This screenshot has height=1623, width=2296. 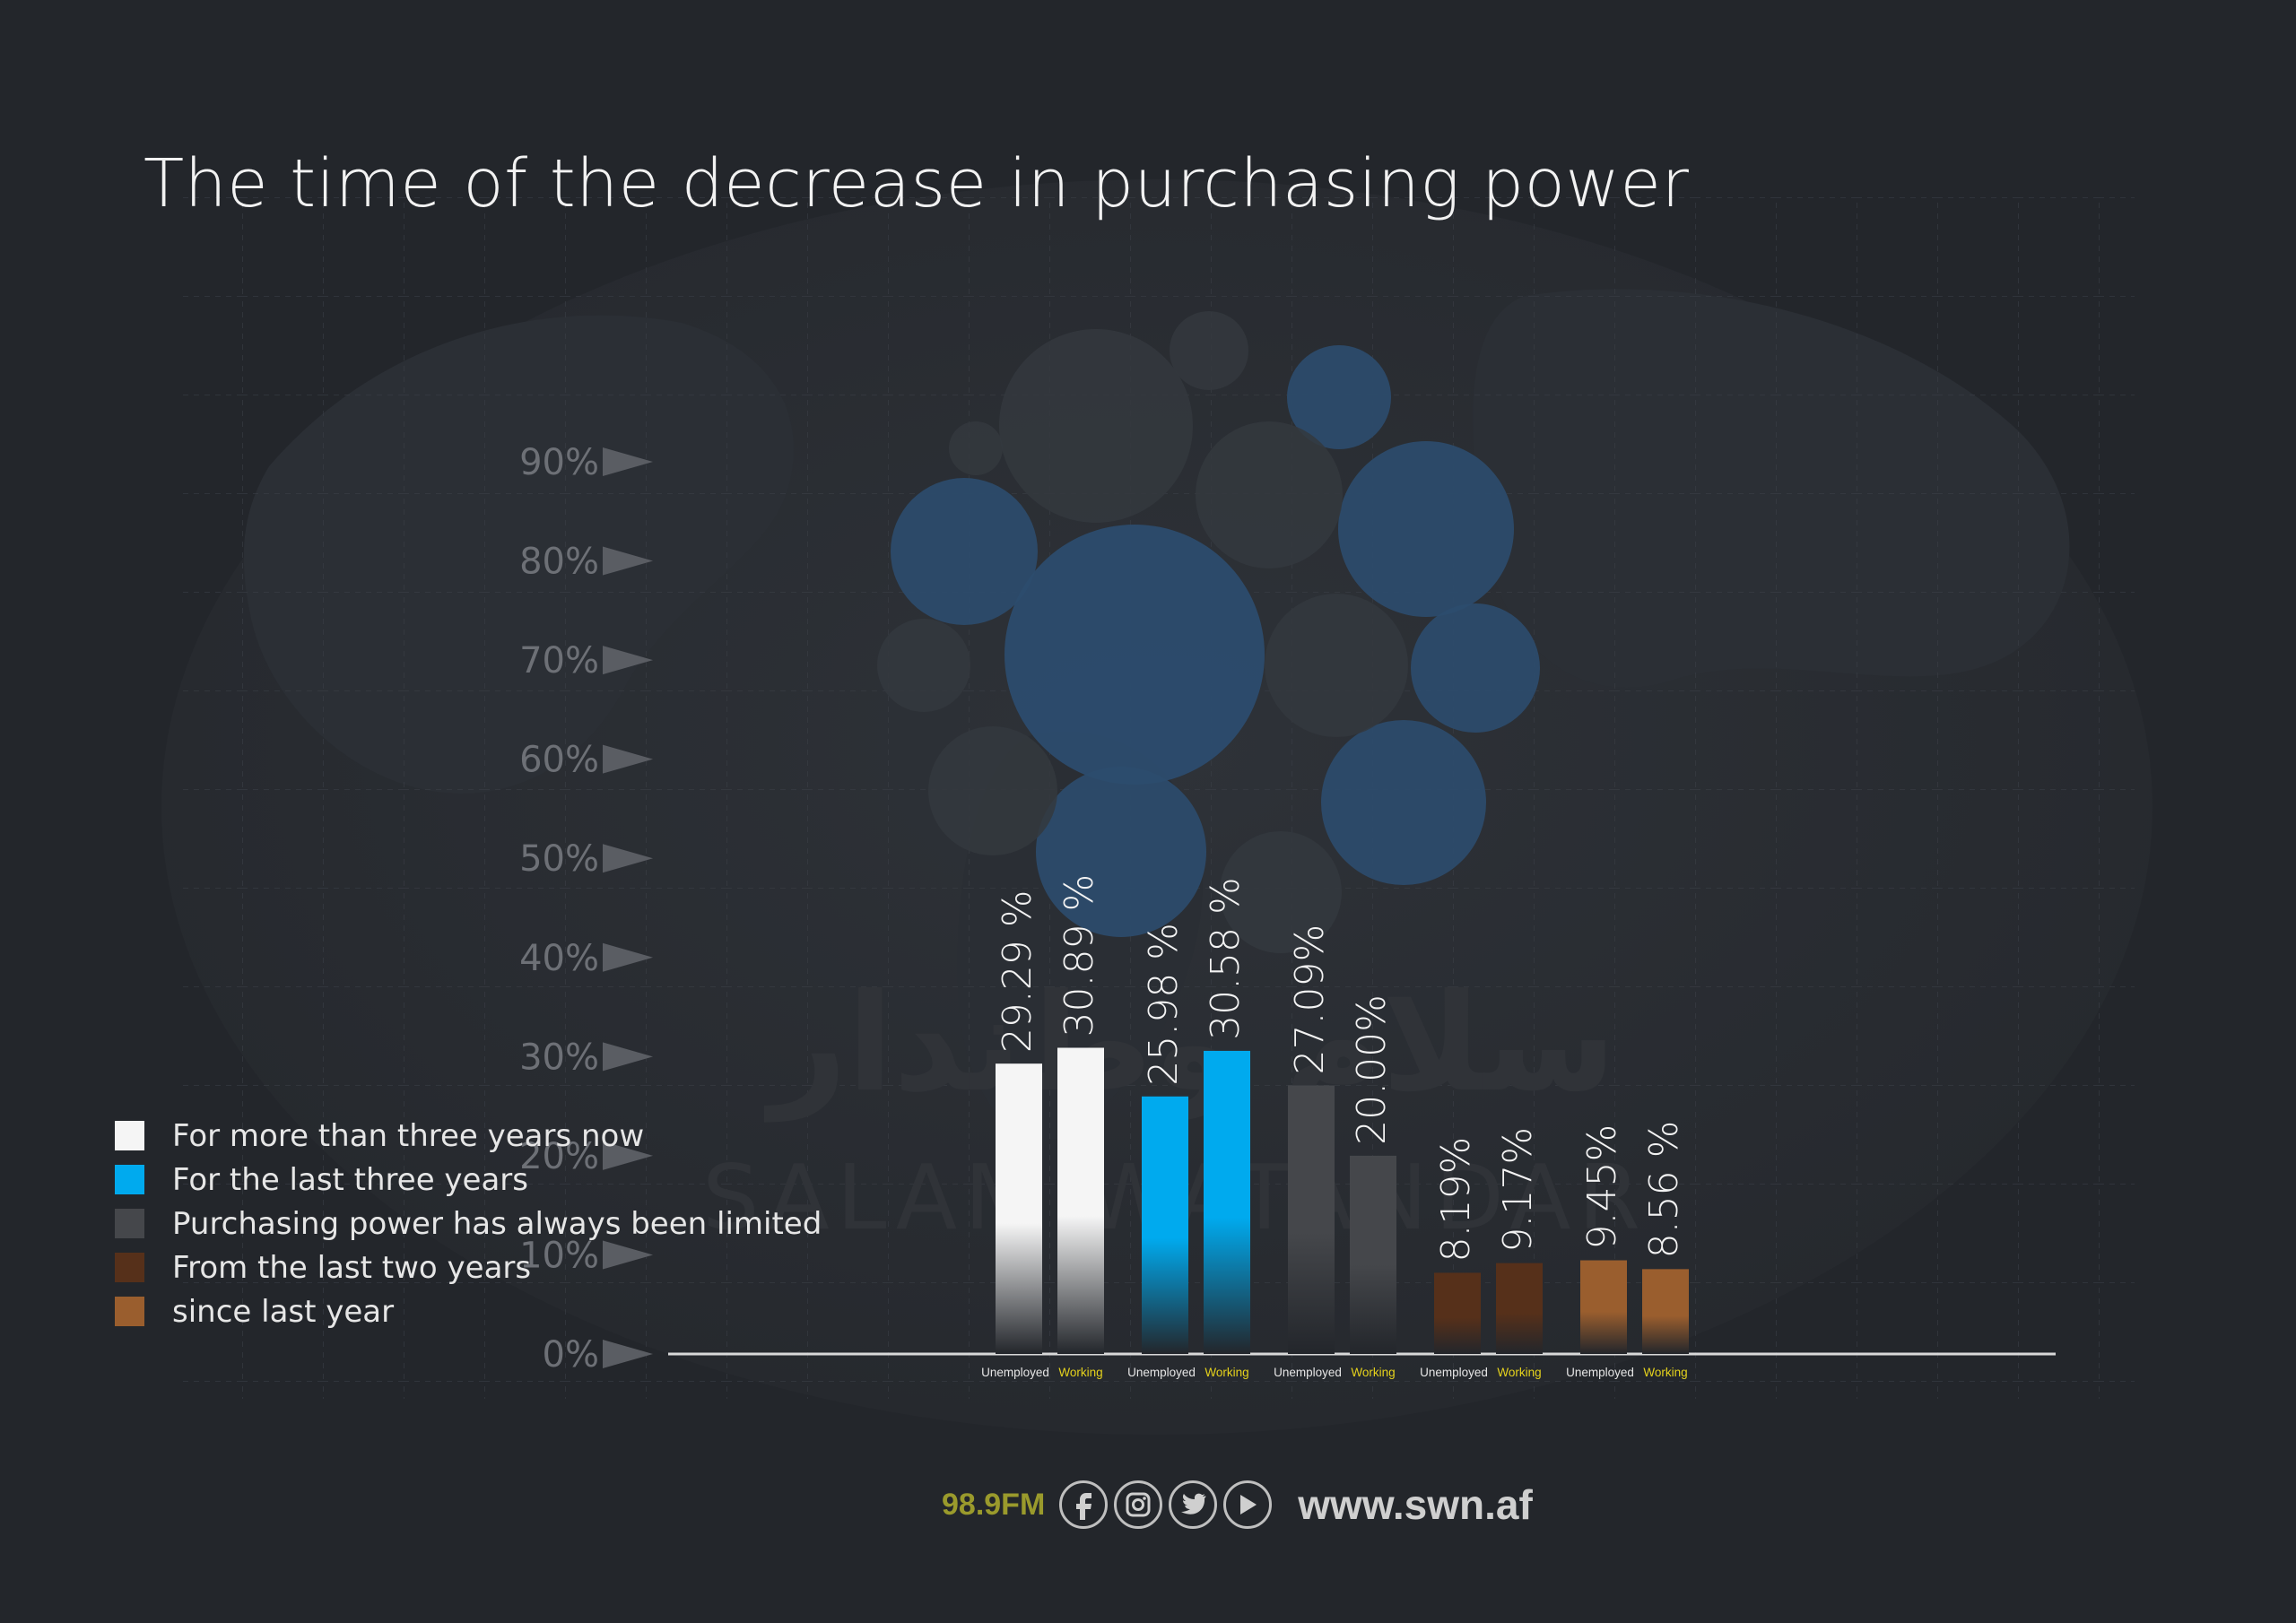 I want to click on footer: 98.9FM www.swn.af, so click(x=1237, y=1504).